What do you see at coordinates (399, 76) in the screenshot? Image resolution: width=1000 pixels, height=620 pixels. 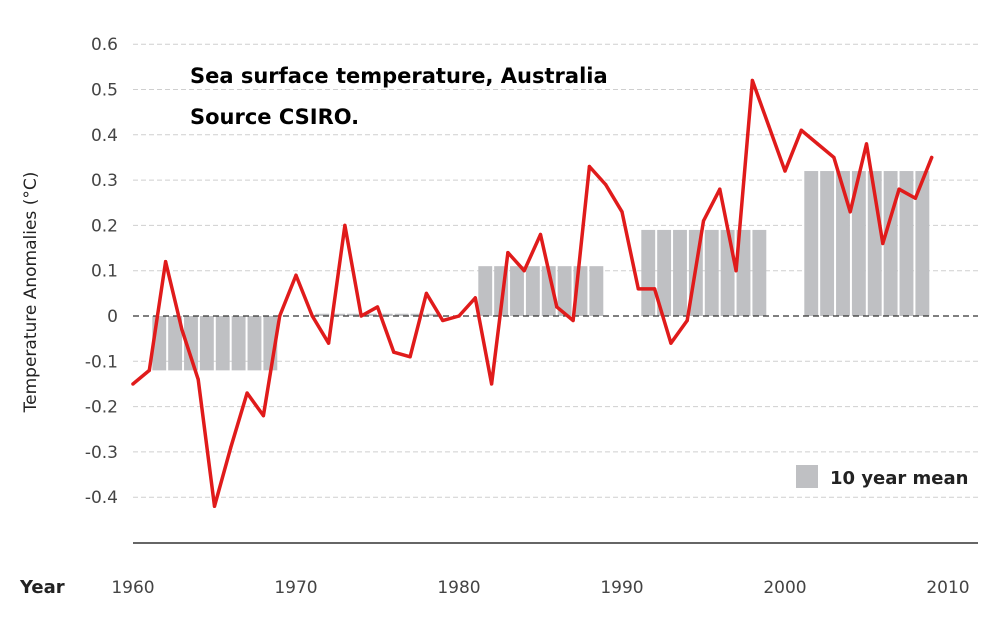 I see `chart-title: Sea surface temperature, Australia` at bounding box center [399, 76].